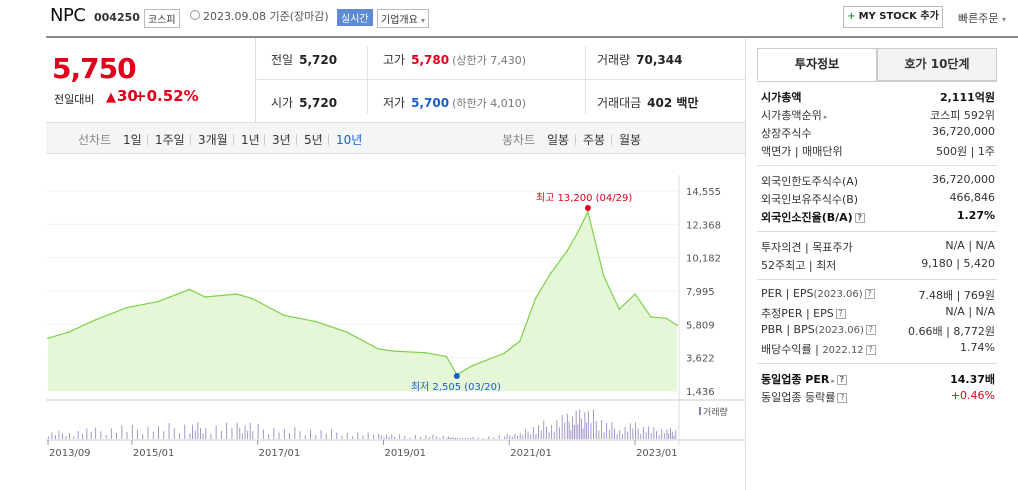 Image resolution: width=1018 pixels, height=490 pixels. What do you see at coordinates (832, 247) in the screenshot?
I see `target-label: 목표주가` at bounding box center [832, 247].